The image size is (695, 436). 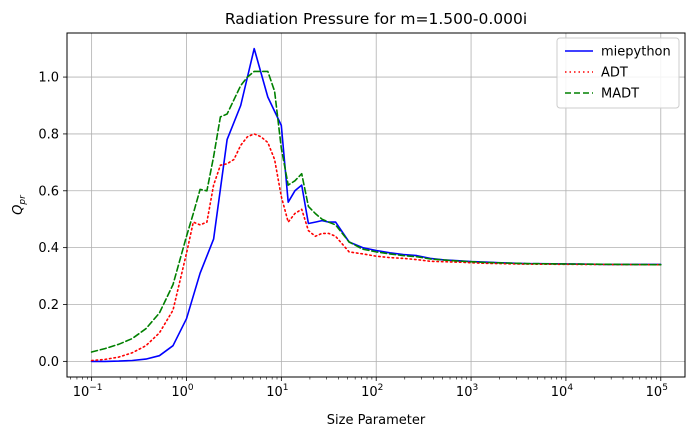 I want to click on y-tick-label: 0.6, so click(x=48, y=191).